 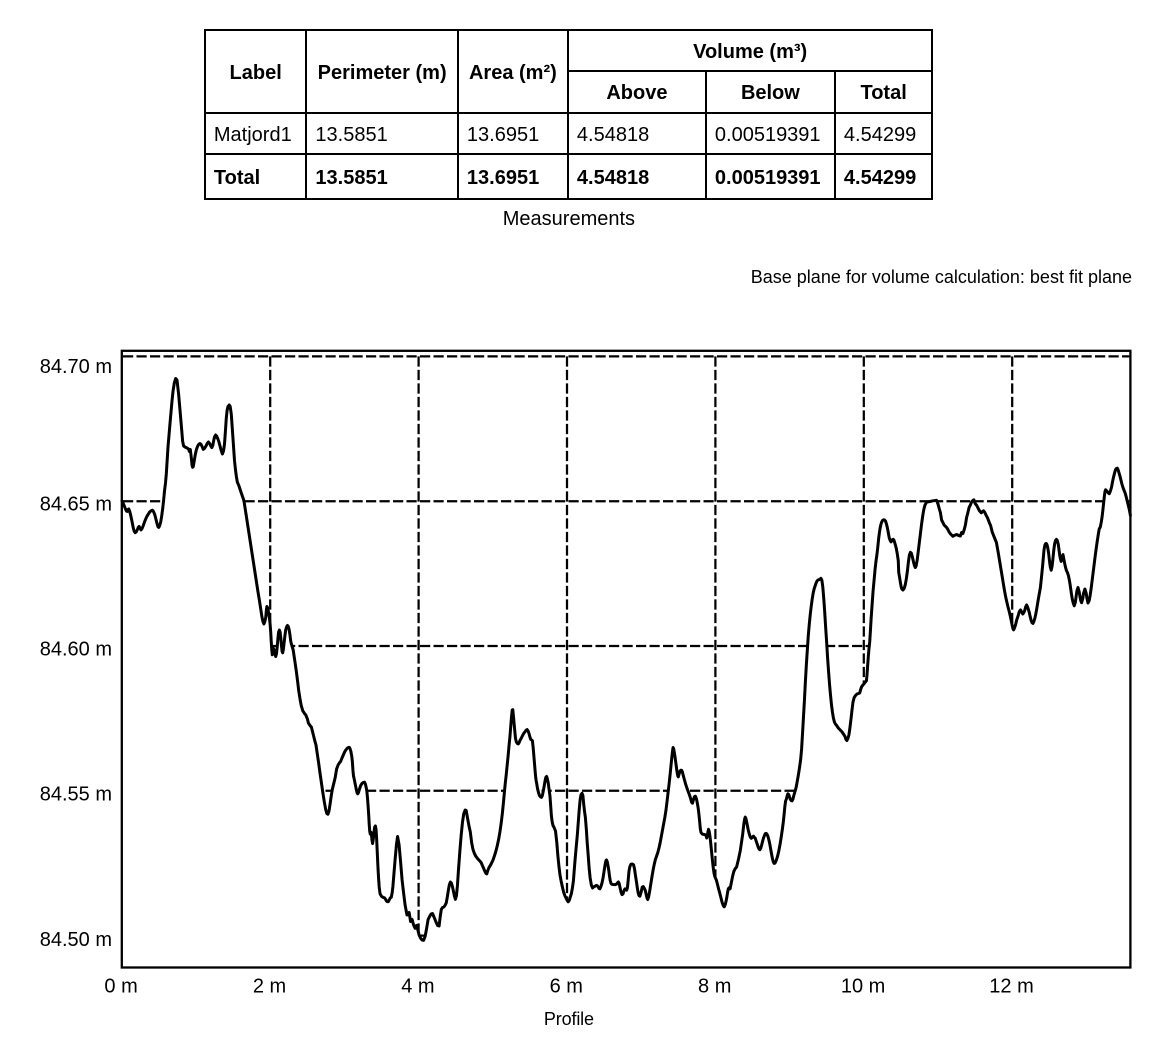 I want to click on svg-text: 10 m, so click(x=863, y=986).